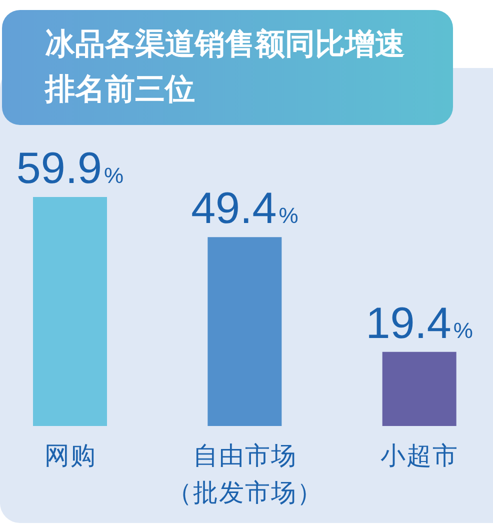  Describe the element at coordinates (70, 455) in the screenshot. I see `x-tick-label: 网购` at that location.